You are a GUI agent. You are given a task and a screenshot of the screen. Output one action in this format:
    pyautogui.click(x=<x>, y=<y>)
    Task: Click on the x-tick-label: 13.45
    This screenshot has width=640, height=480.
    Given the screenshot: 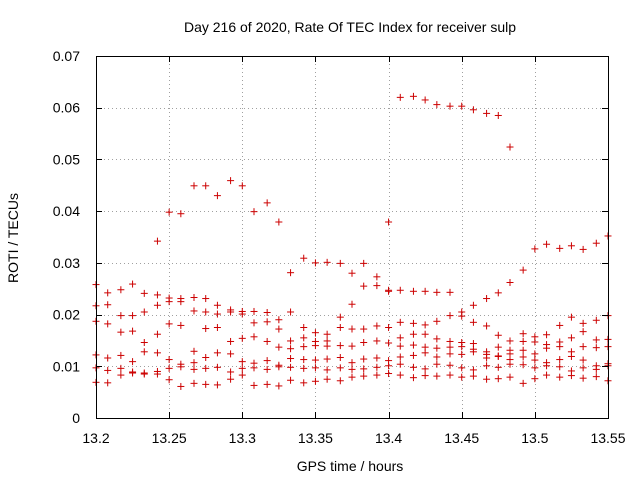 What is the action you would take?
    pyautogui.click(x=461, y=438)
    